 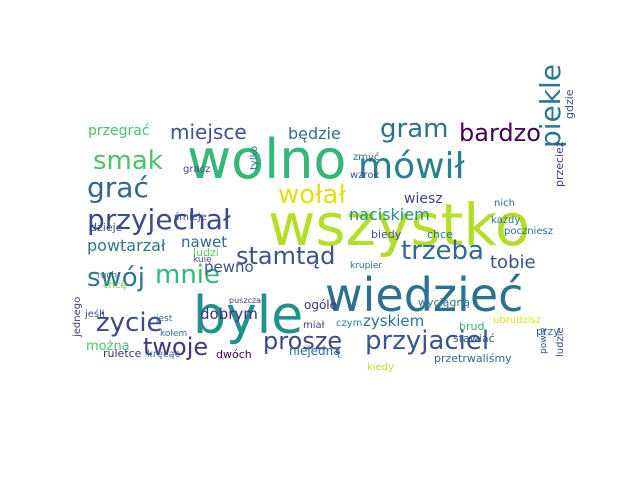 I want to click on word: zmyć, so click(x=366, y=157).